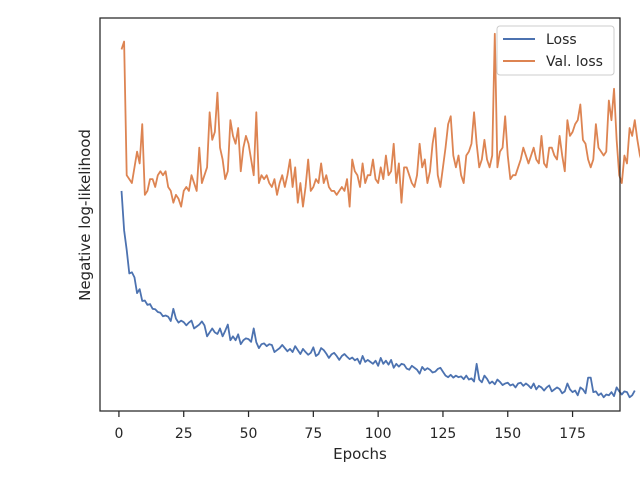  I want to click on legend-label-loss: Loss, so click(561, 40).